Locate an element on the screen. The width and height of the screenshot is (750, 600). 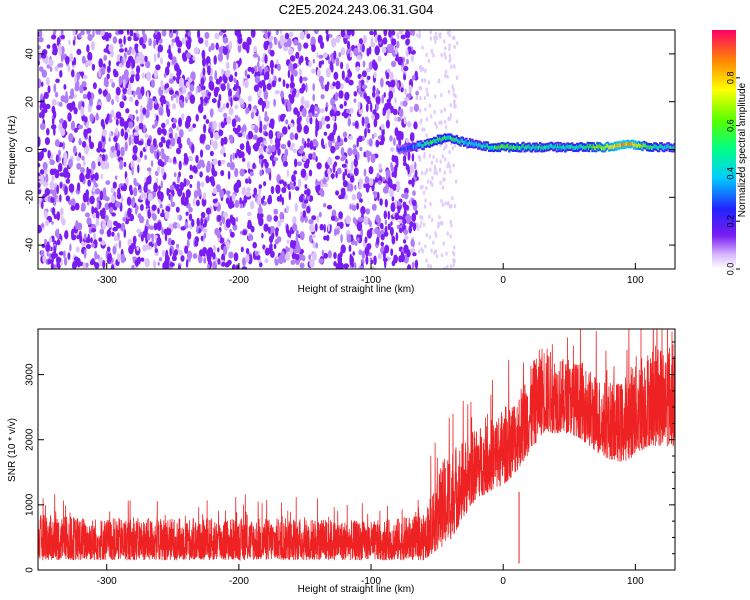
colorbar-tick-label: 0.6 is located at coordinates (730, 125).